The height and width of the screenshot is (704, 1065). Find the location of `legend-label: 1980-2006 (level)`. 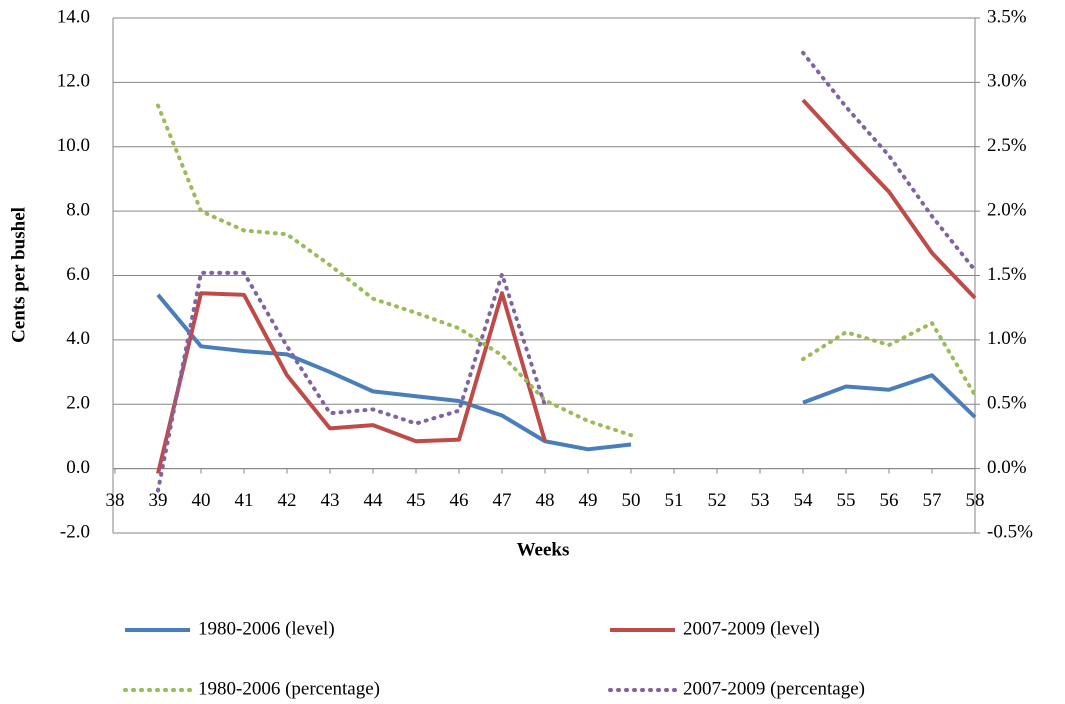

legend-label: 1980-2006 (level) is located at coordinates (266, 628).